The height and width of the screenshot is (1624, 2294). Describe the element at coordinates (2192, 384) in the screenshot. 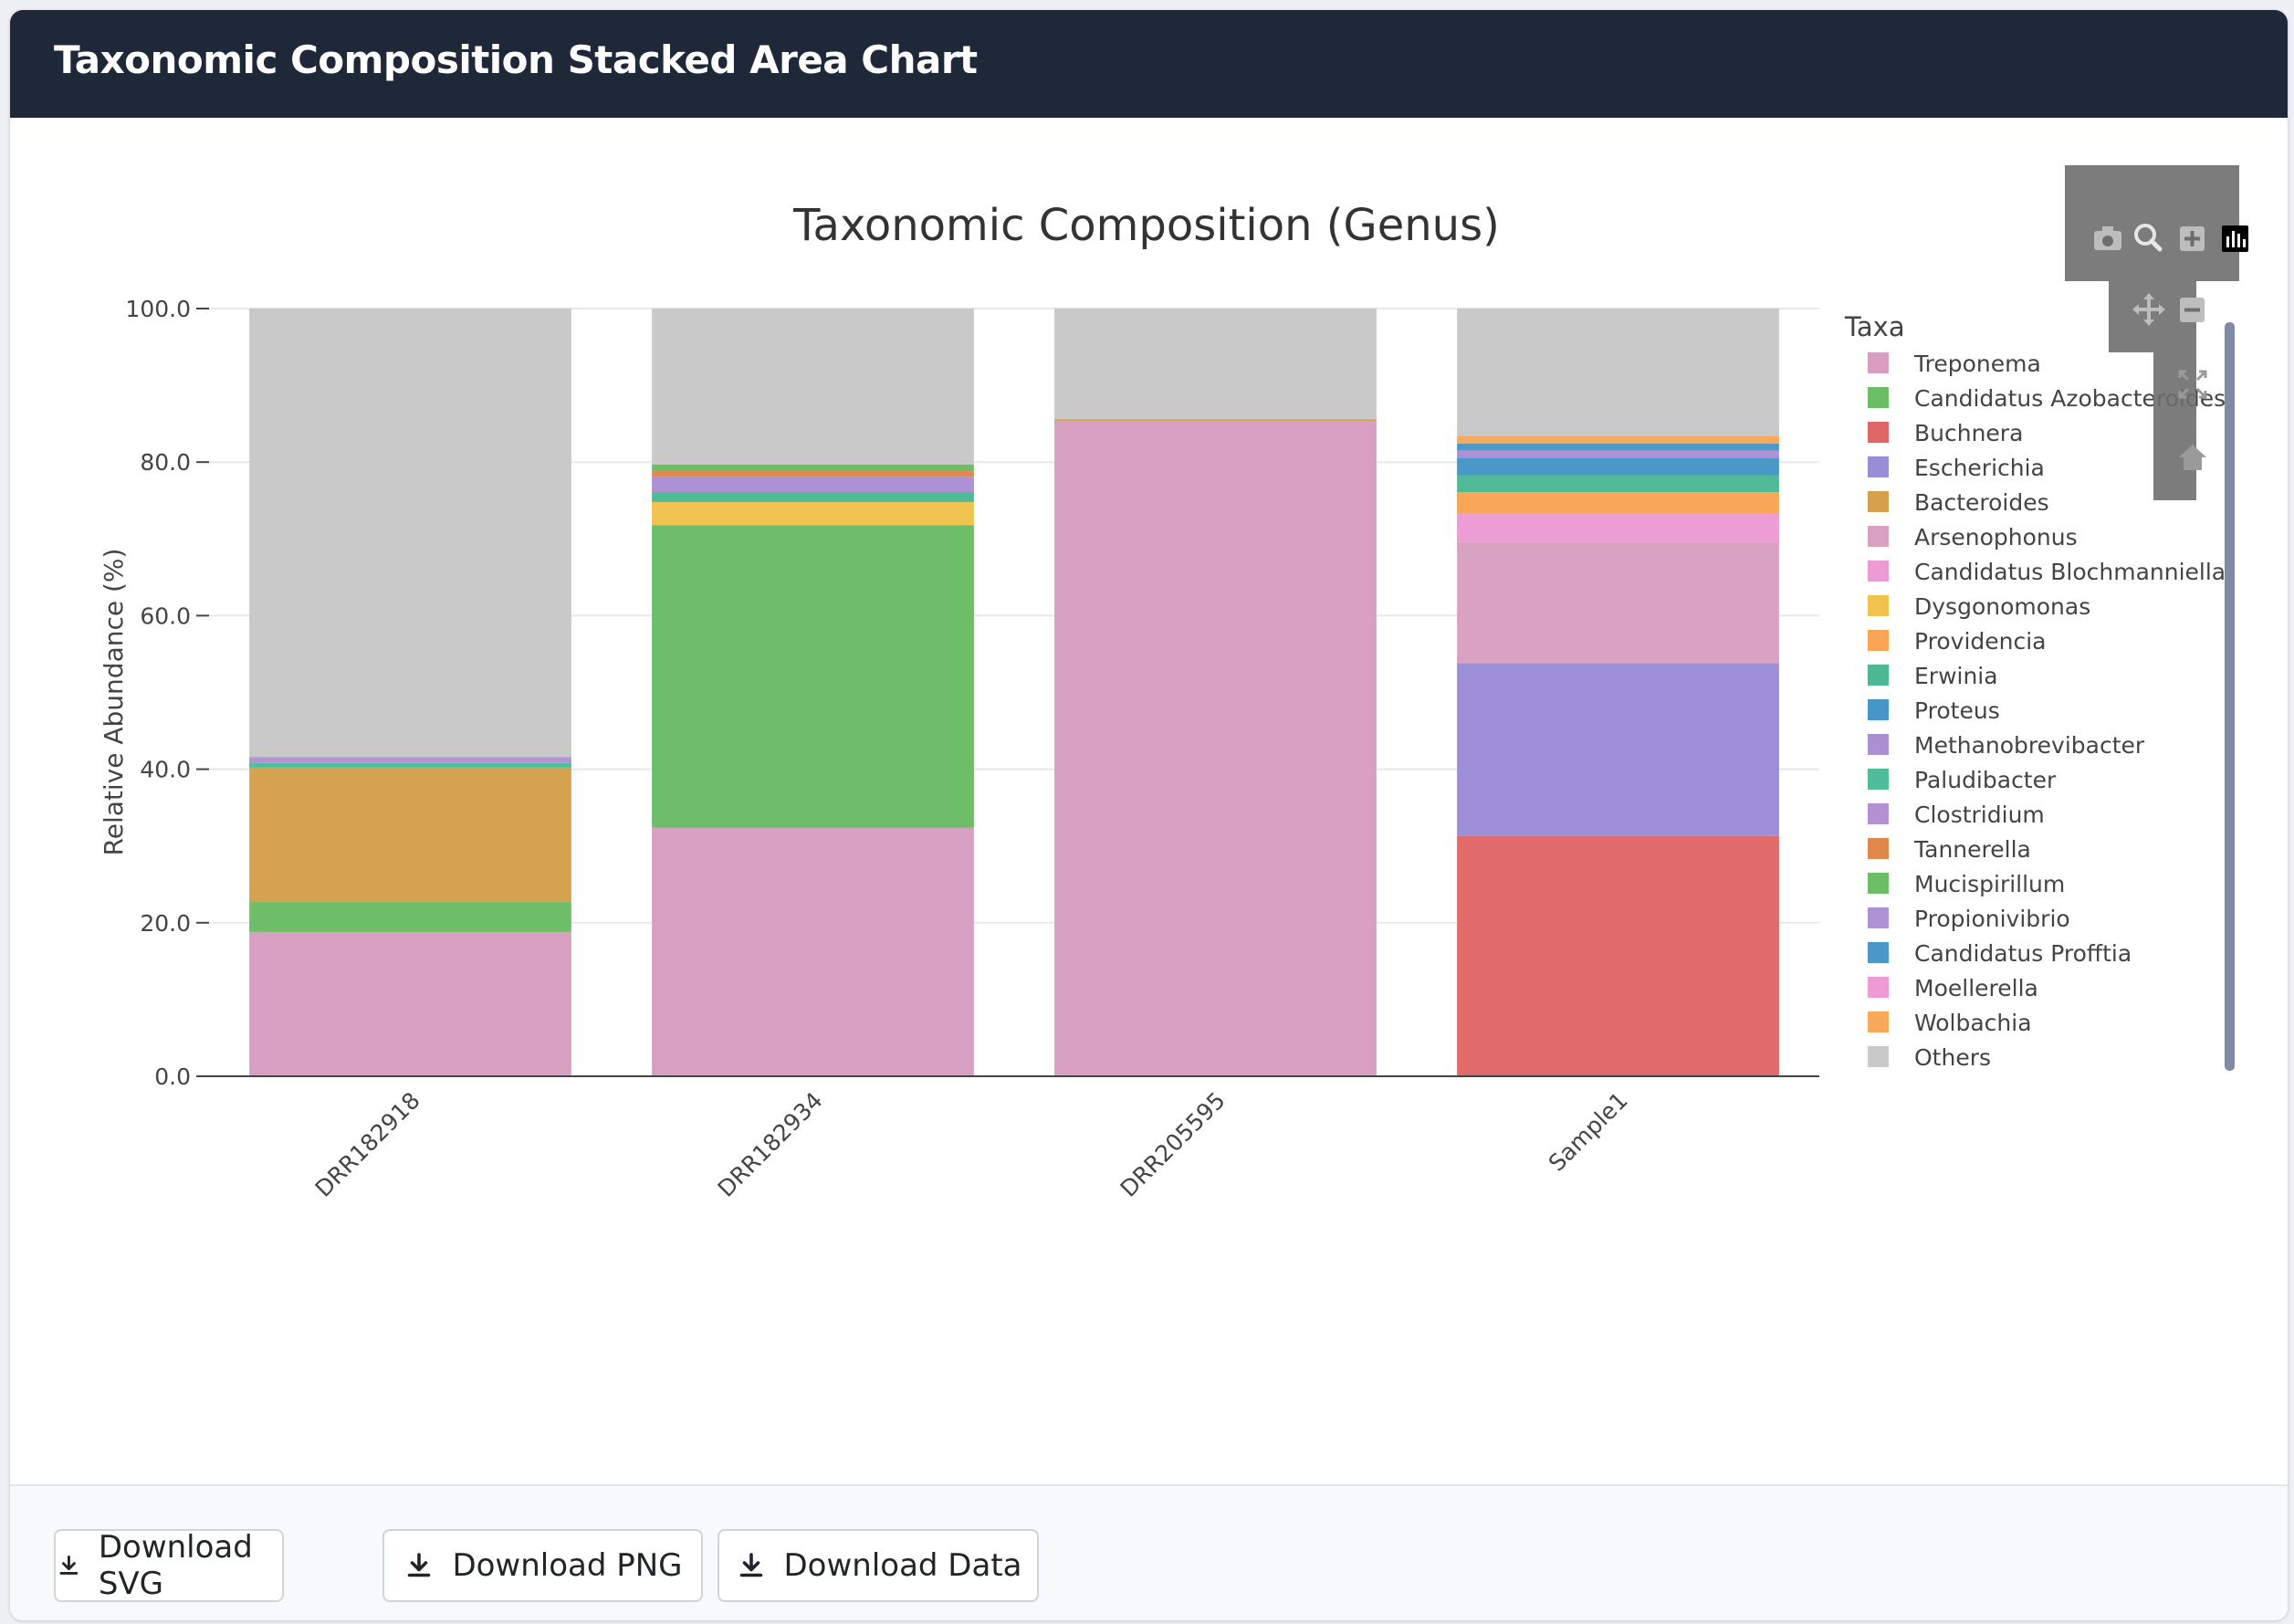

I see `autoscale-icon` at that location.